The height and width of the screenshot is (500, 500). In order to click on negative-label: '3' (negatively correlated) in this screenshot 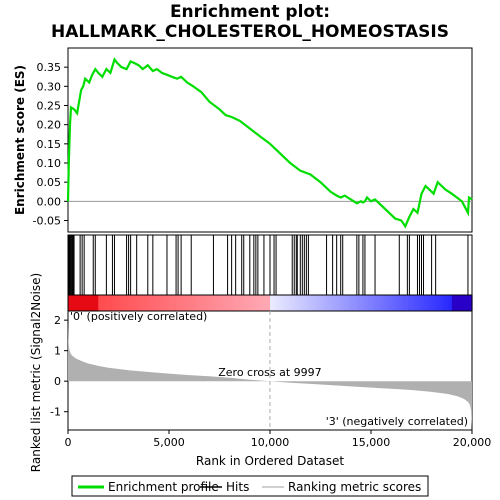, I will do `click(397, 421)`.